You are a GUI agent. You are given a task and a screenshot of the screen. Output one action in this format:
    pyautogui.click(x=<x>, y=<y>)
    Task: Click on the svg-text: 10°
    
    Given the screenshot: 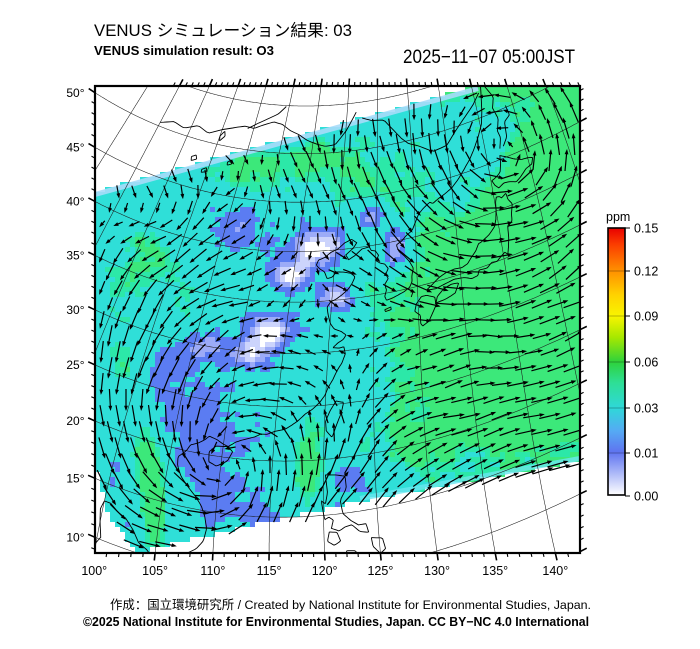 What is the action you would take?
    pyautogui.click(x=75, y=537)
    